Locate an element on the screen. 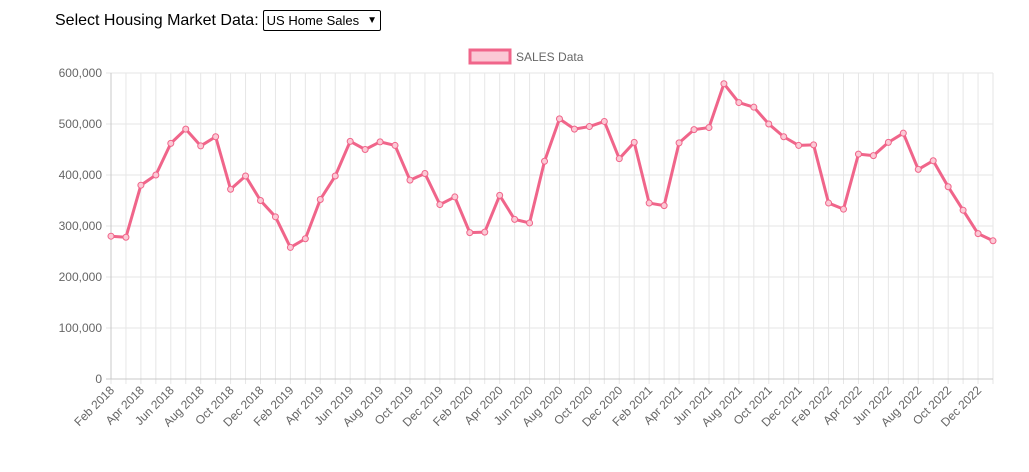  y-tick-label: 300,000 is located at coordinates (81, 226).